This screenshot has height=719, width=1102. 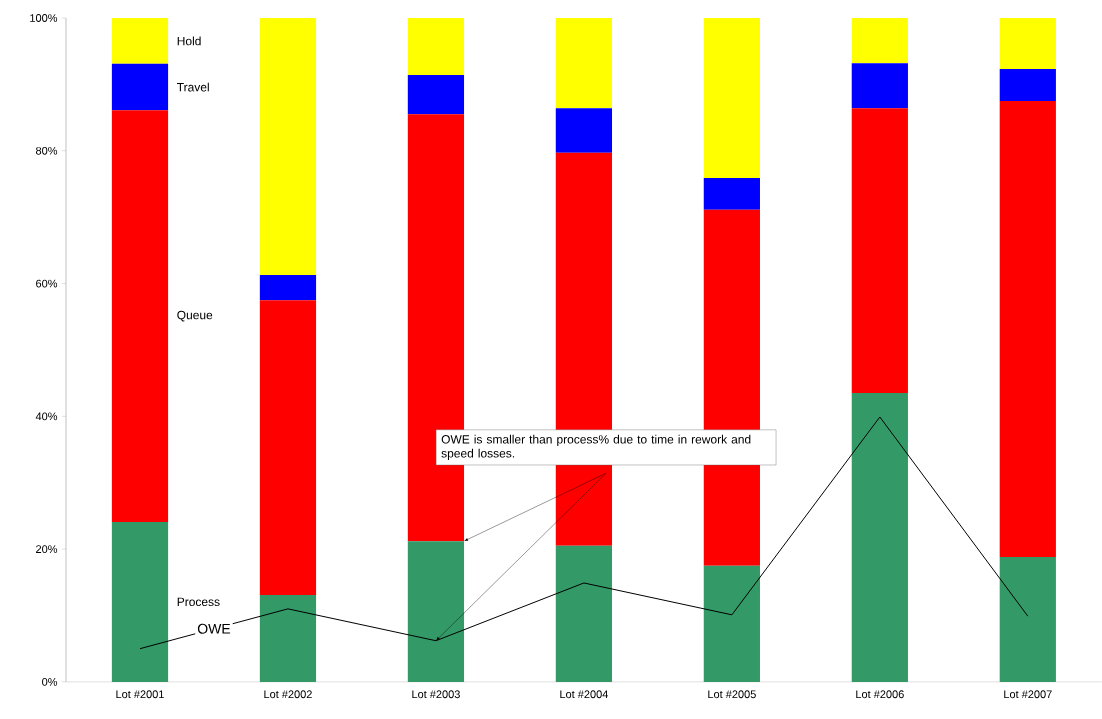 I want to click on y-tick-label: 60%, so click(x=47, y=283).